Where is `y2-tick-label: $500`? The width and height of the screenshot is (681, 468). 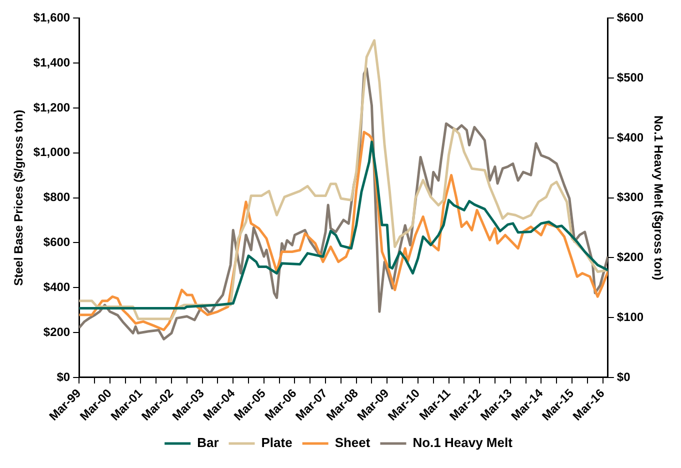
y2-tick-label: $500 is located at coordinates (630, 77).